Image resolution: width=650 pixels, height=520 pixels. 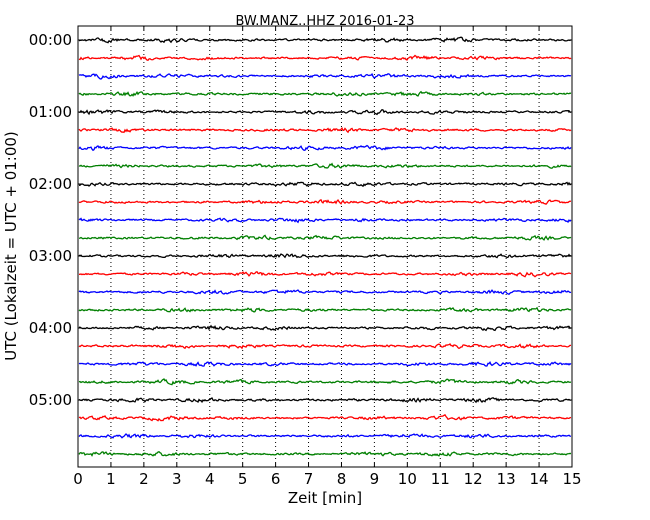 What do you see at coordinates (11, 246) in the screenshot?
I see `y-axis-title: UTC (Lokalzeit = UTC + 01:00)` at bounding box center [11, 246].